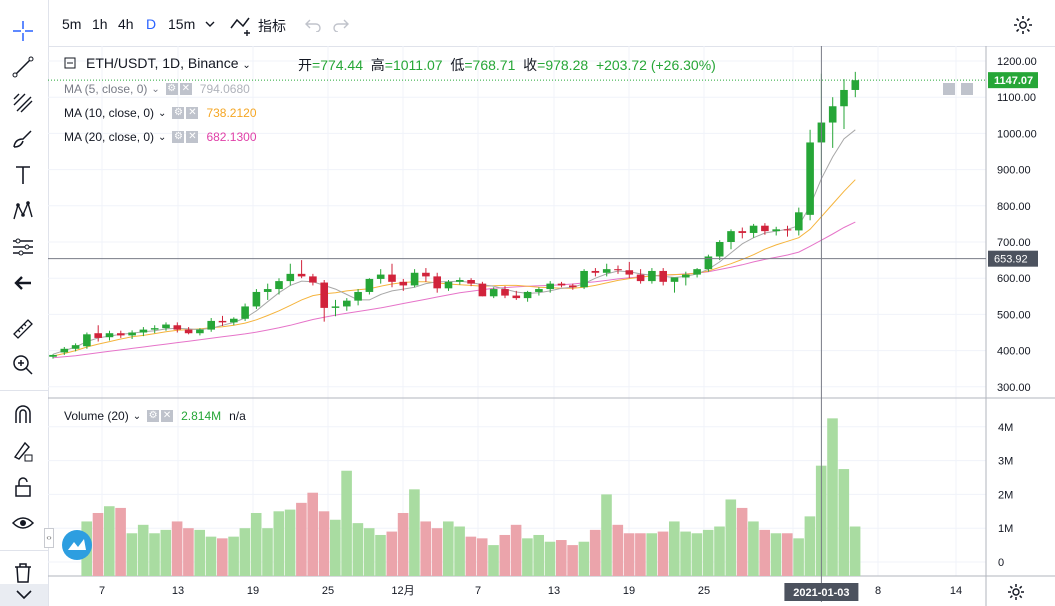 This screenshot has height=606, width=1055. What do you see at coordinates (126, 24) in the screenshot?
I see `timeframe-4h: 4h` at bounding box center [126, 24].